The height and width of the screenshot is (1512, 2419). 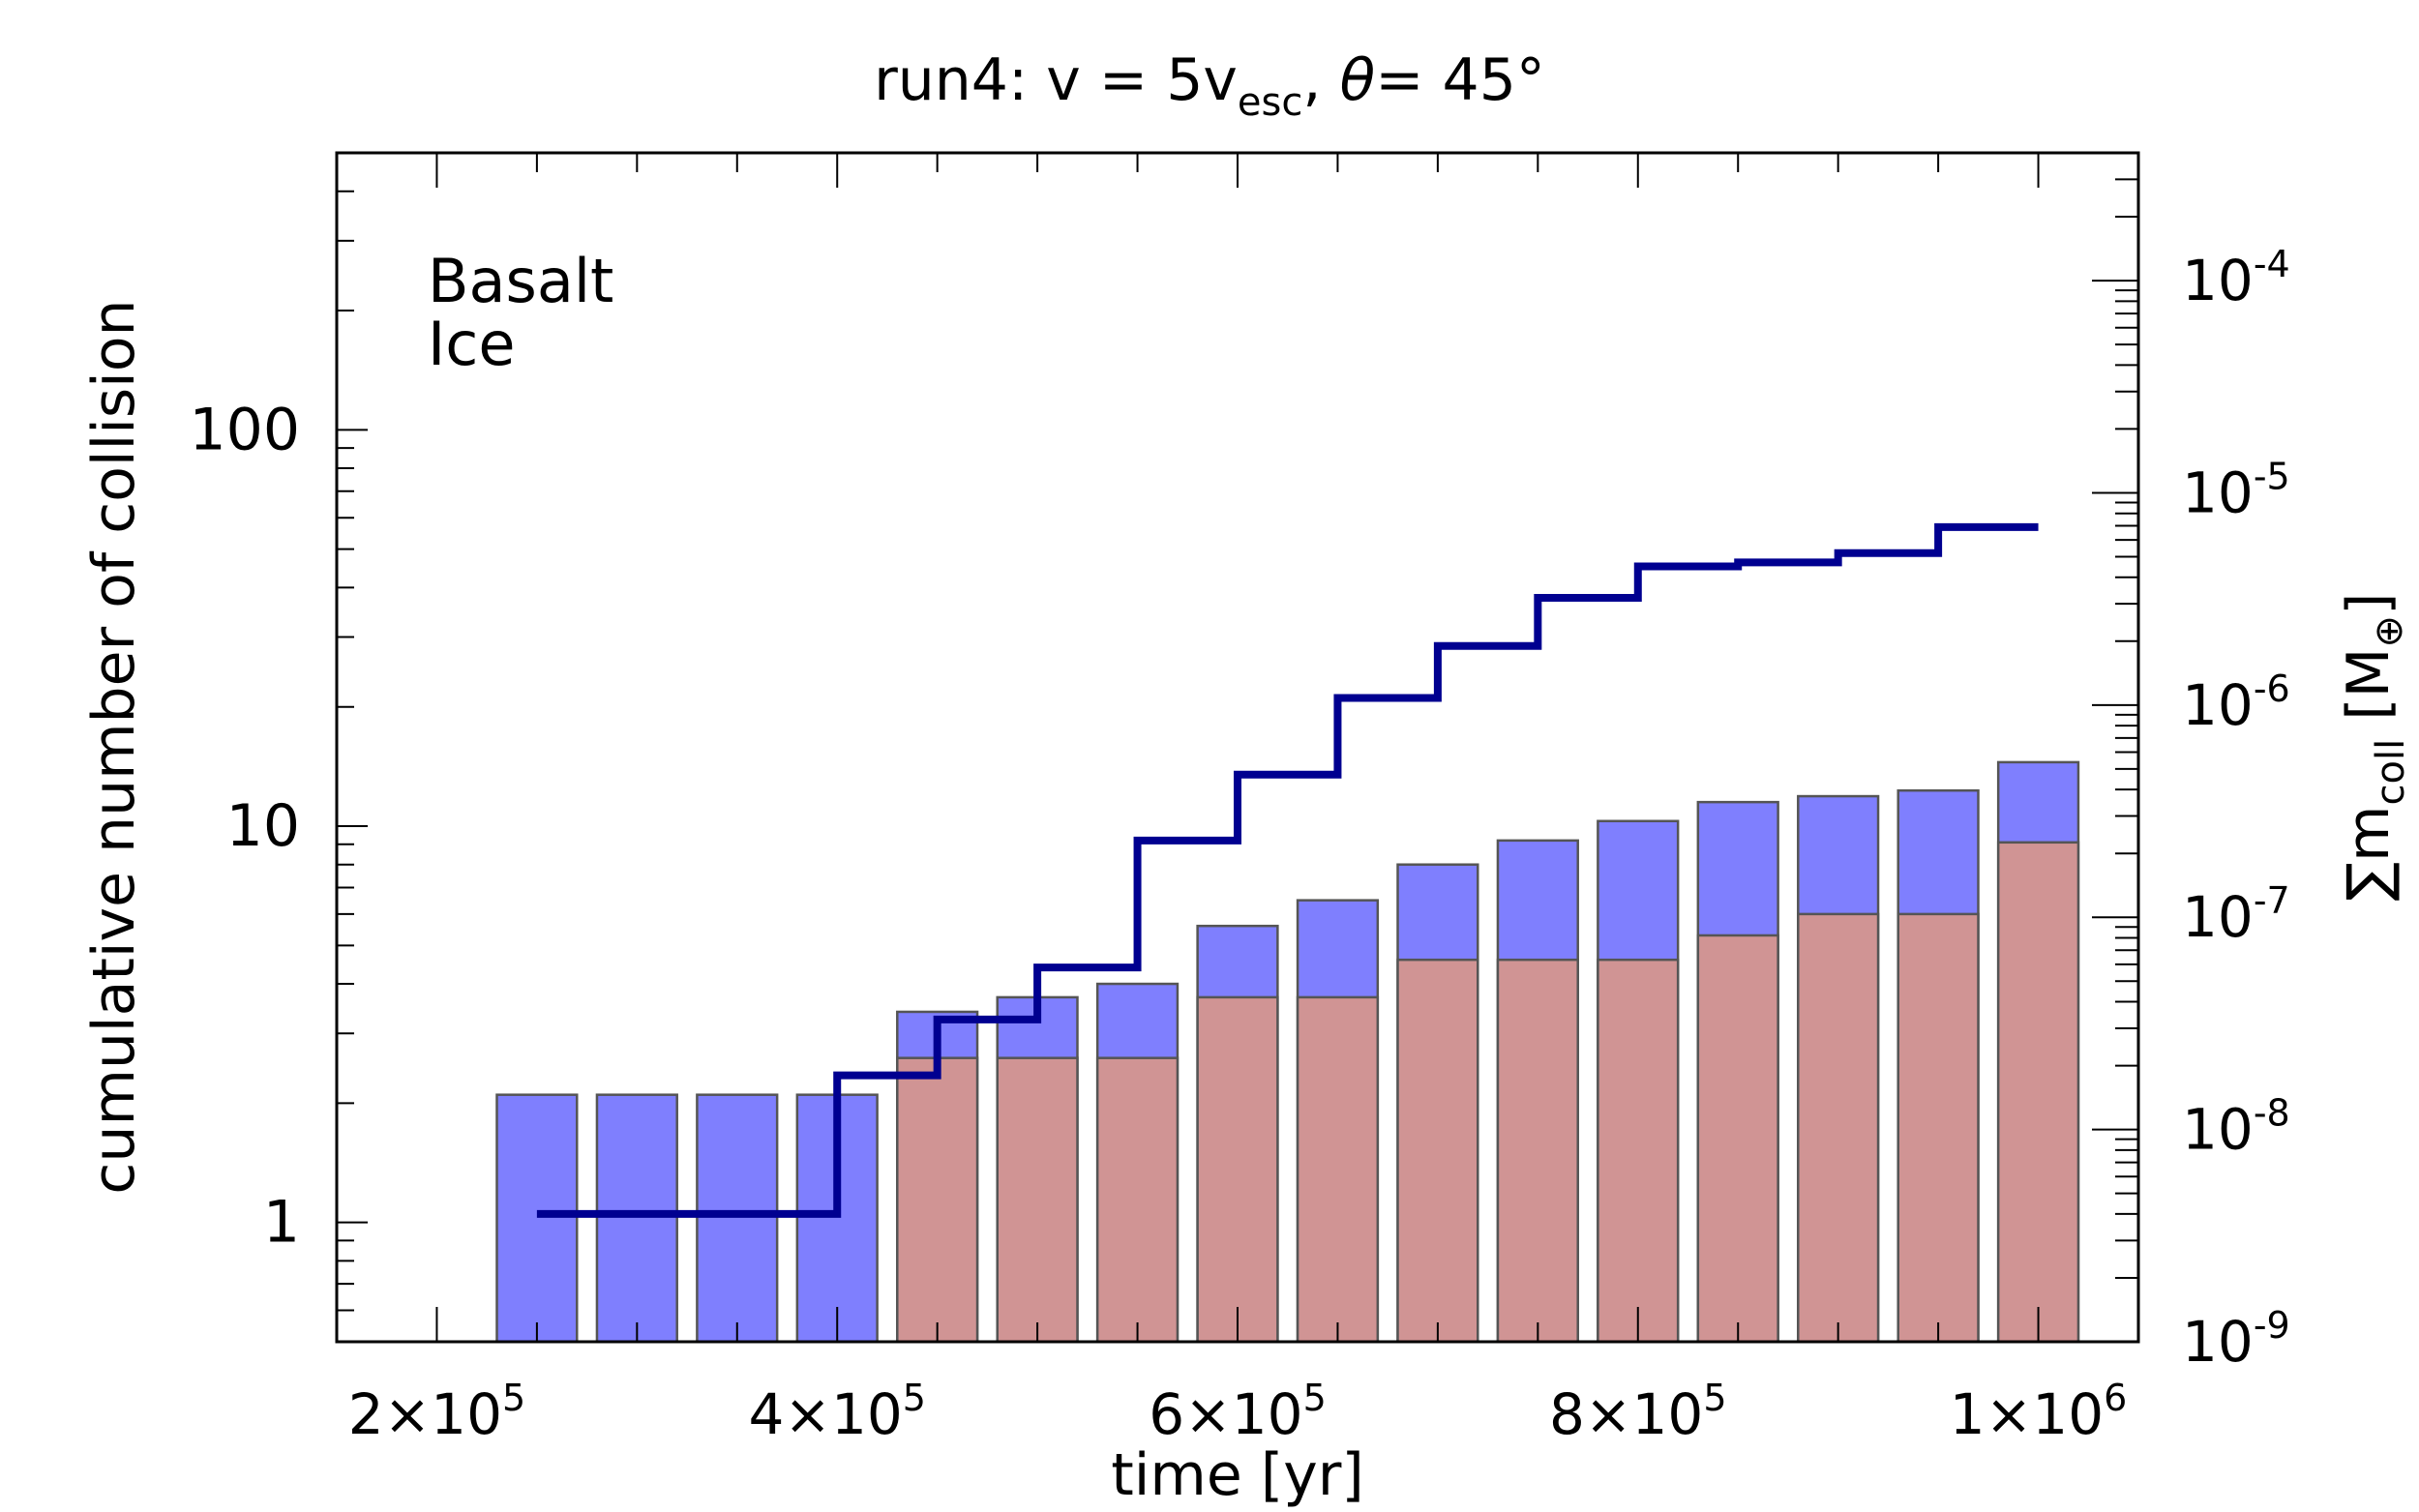 What do you see at coordinates (1357, 80) in the screenshot?
I see `title-theta: θ` at bounding box center [1357, 80].